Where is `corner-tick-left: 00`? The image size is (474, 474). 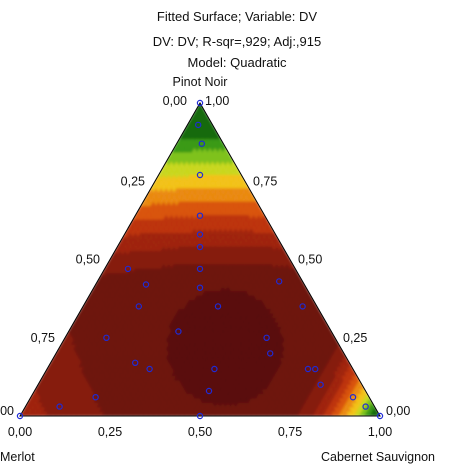
corner-tick-left: 00 is located at coordinates (7, 411).